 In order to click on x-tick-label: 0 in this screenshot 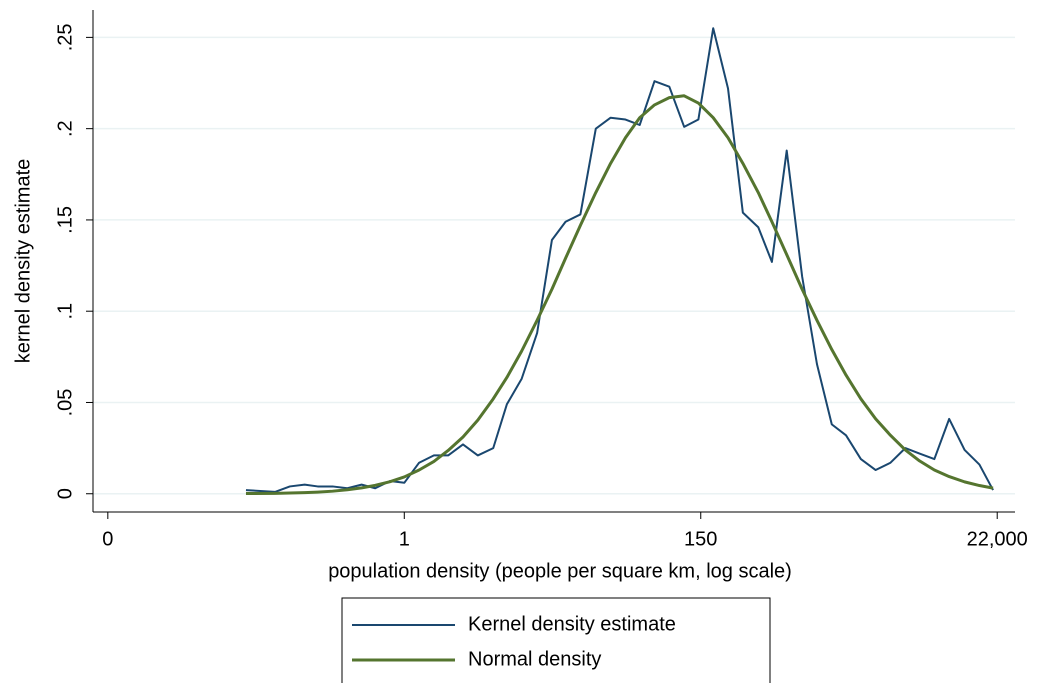, I will do `click(107, 539)`.